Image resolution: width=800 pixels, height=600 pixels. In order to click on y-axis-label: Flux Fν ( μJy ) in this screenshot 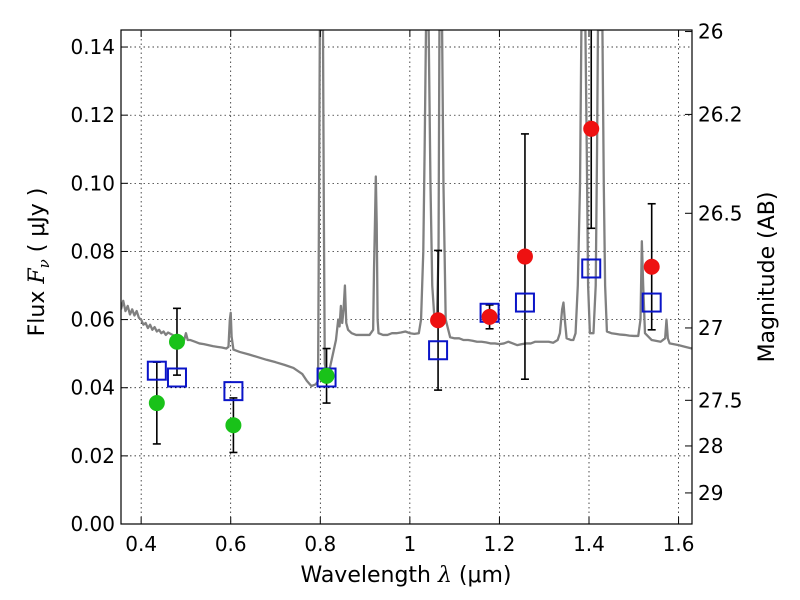, I will do `click(39, 262)`.